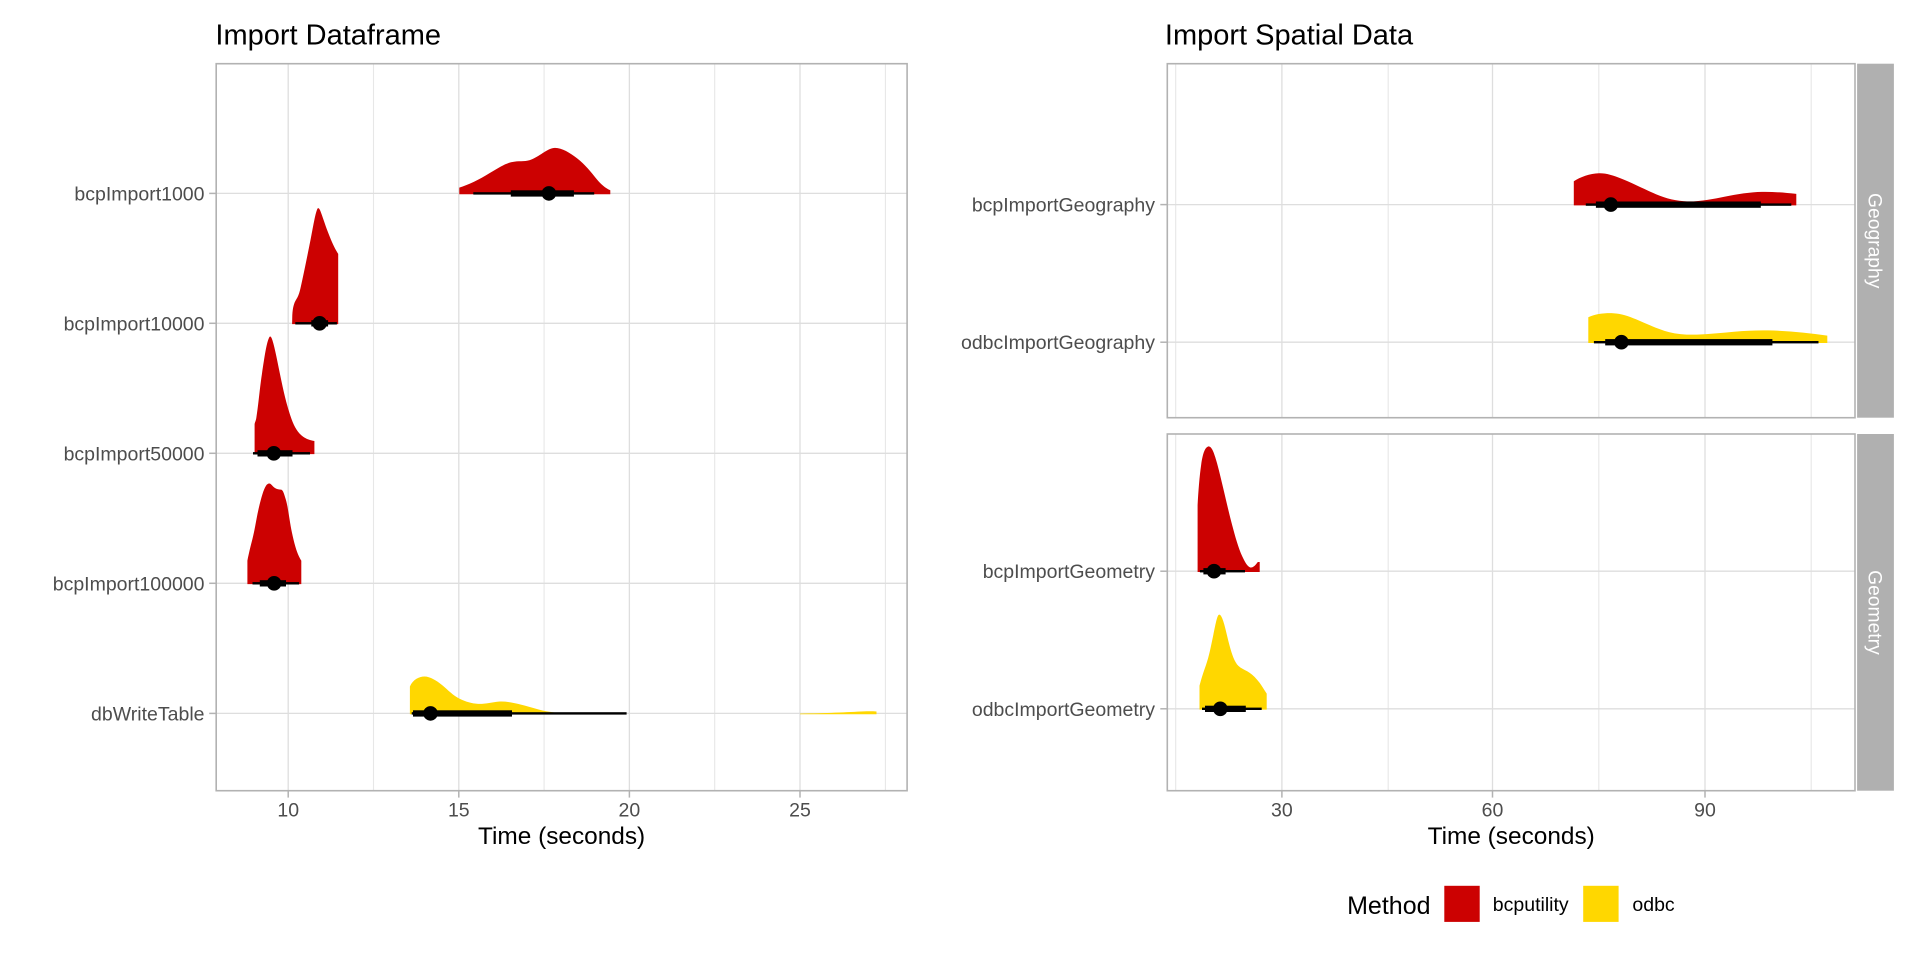  Describe the element at coordinates (1653, 905) in the screenshot. I see `svg-text: odbc` at that location.